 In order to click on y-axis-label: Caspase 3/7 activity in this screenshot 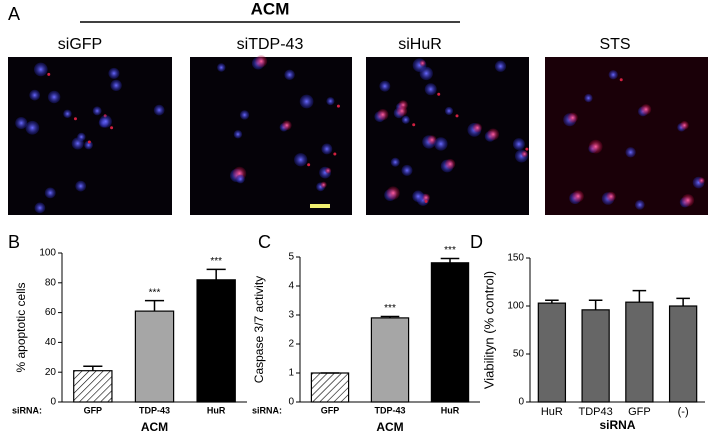, I will do `click(259, 329)`.